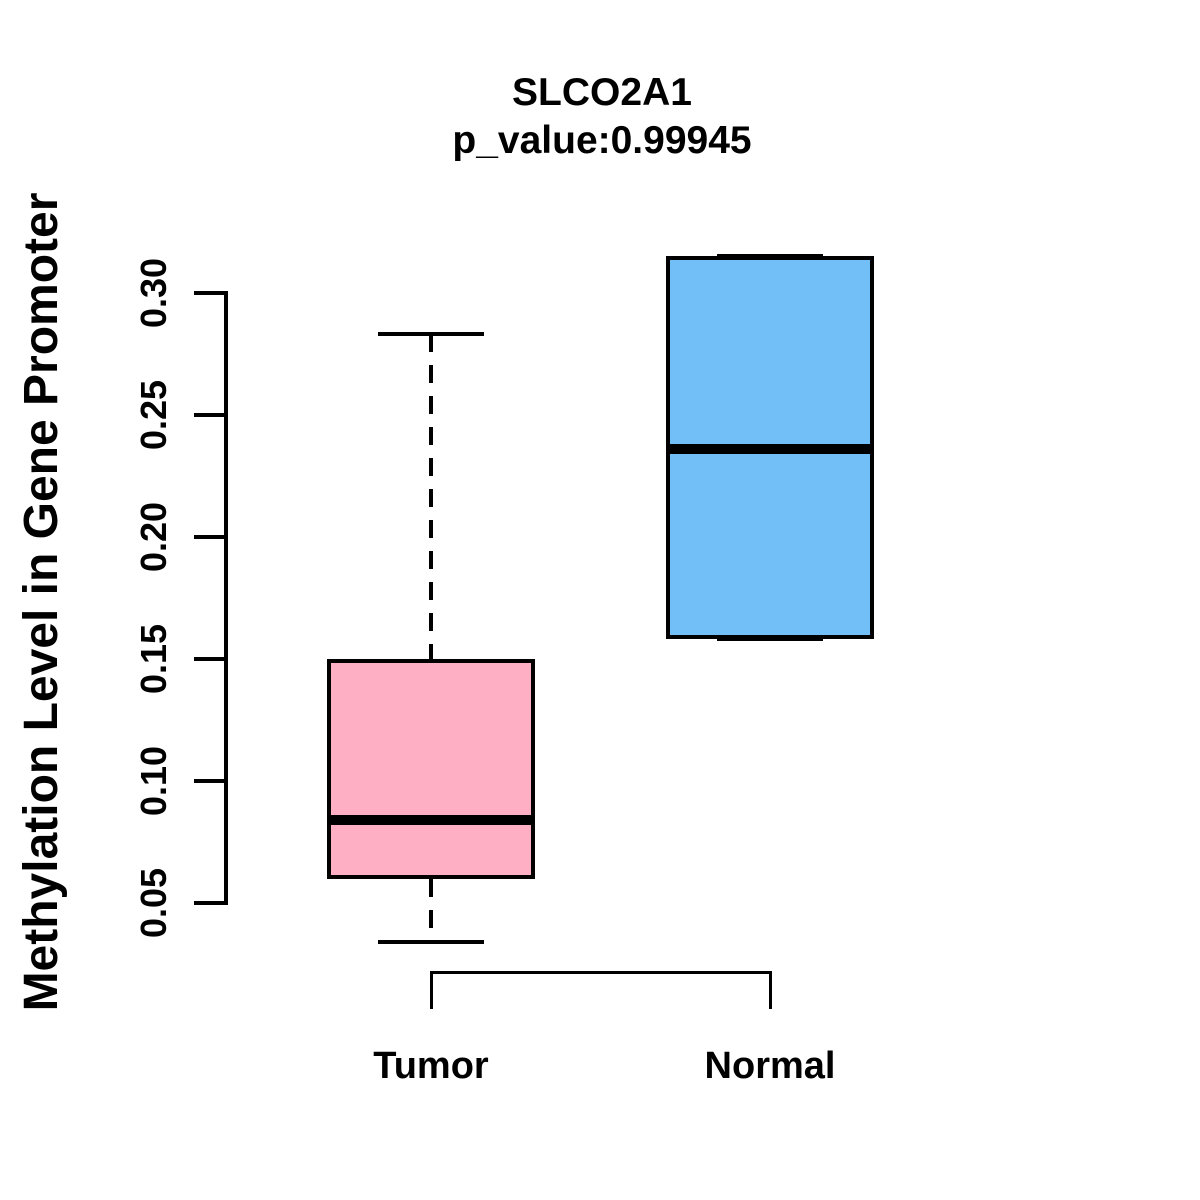 The image size is (1200, 1200). I want to click on chart-subtitle: p_value:0.99945, so click(602, 140).